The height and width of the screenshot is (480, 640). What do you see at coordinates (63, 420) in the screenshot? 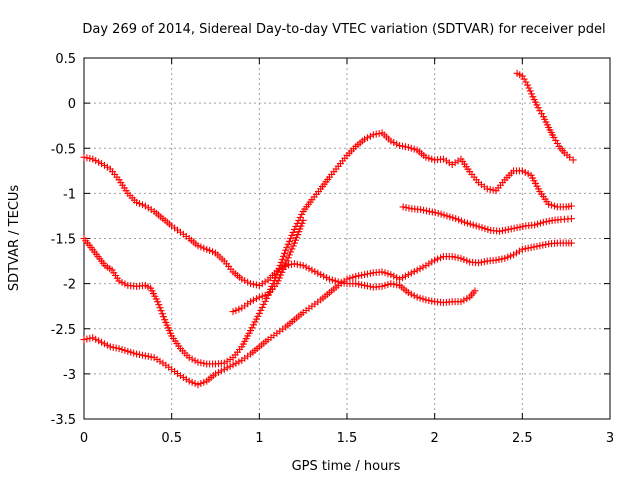
I see `y-tick-label: -3.5` at bounding box center [63, 420].